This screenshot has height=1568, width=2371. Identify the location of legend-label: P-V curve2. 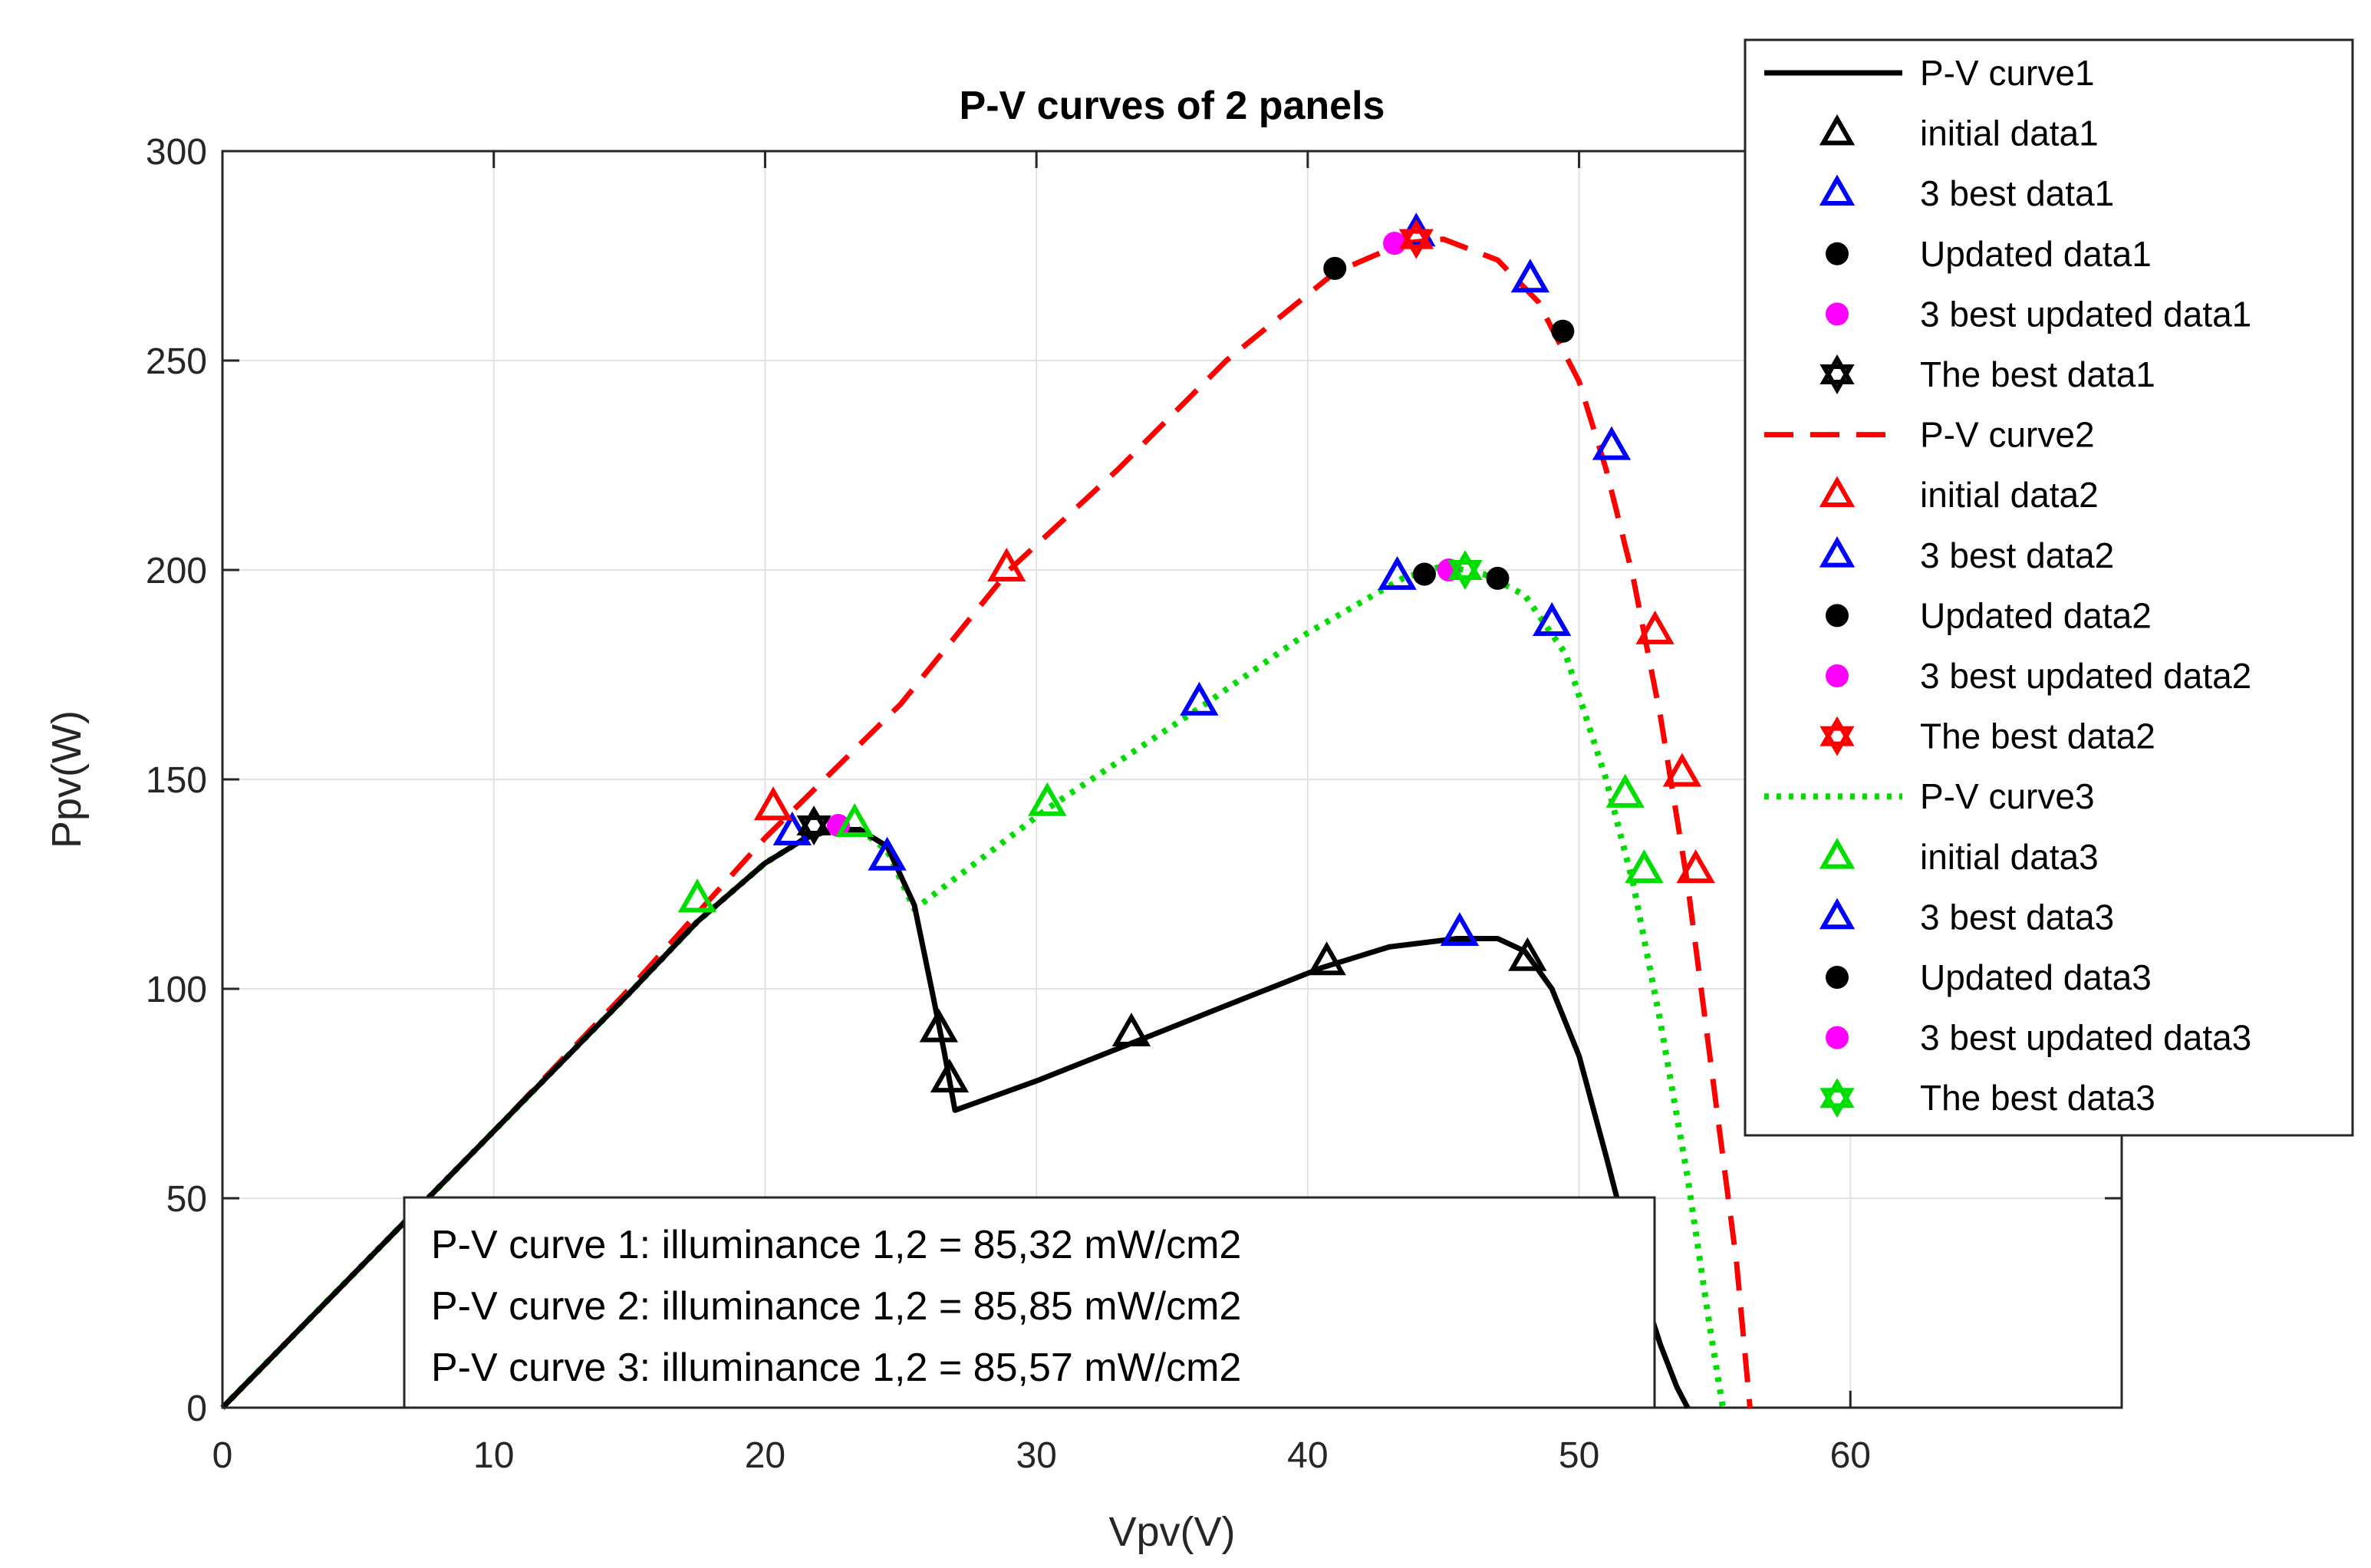
(2007, 435).